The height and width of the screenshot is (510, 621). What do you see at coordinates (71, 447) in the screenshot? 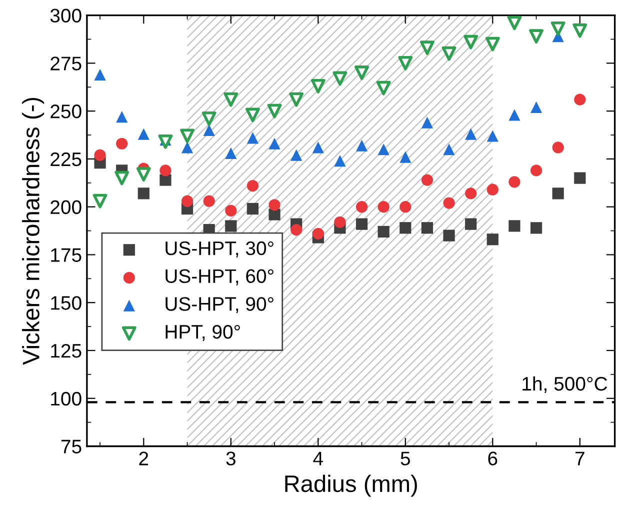
I see `y-tick-label: 75` at bounding box center [71, 447].